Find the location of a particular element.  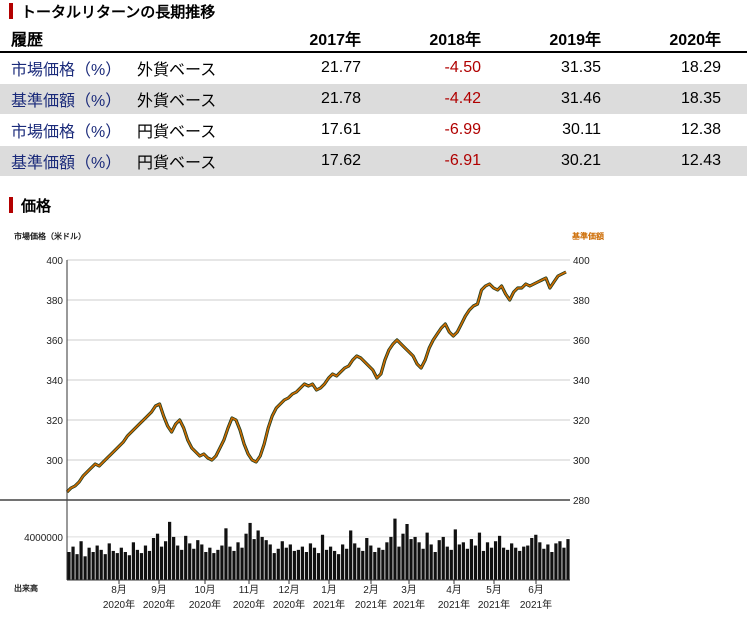

table-row: 基準価額（%） 外貨ベース 21.78 -4.42 31.46 18.35 is located at coordinates (373, 99).